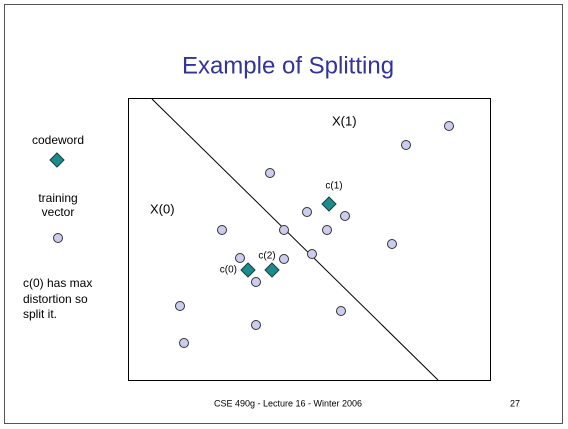 This screenshot has height=429, width=568. What do you see at coordinates (58, 238) in the screenshot?
I see `legend-circle` at bounding box center [58, 238].